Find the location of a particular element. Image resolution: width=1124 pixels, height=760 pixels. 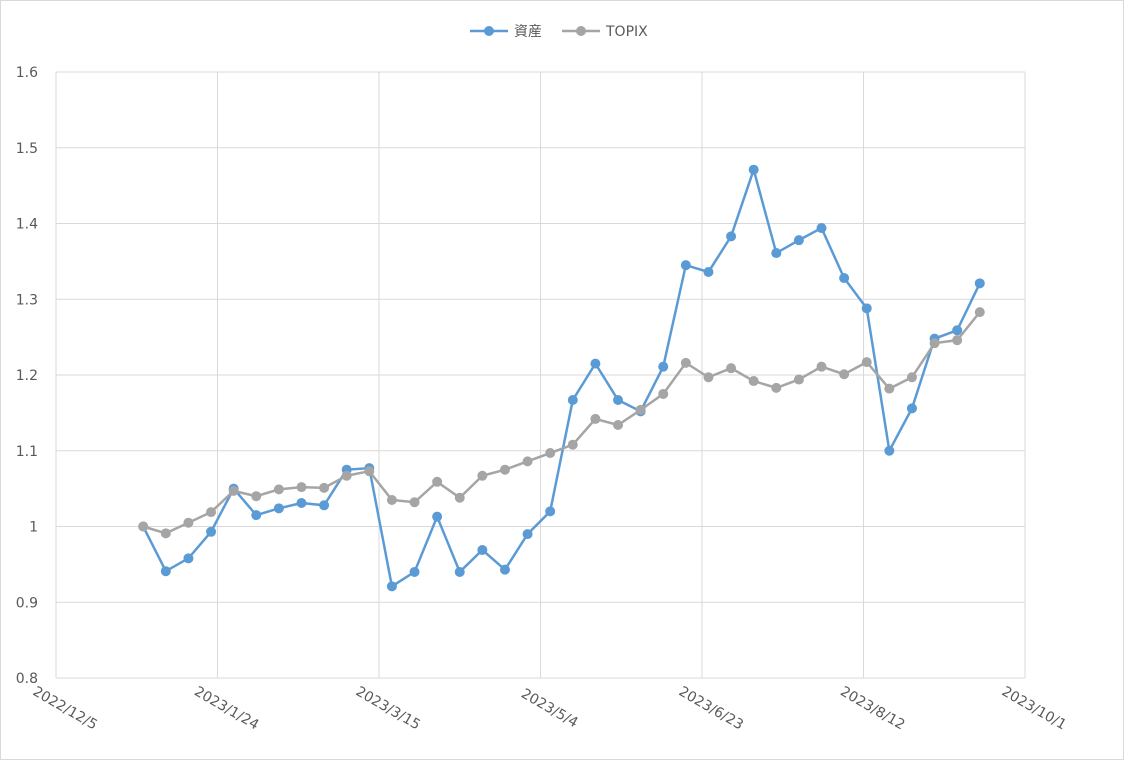

legend-label: TOPIX is located at coordinates (626, 32).